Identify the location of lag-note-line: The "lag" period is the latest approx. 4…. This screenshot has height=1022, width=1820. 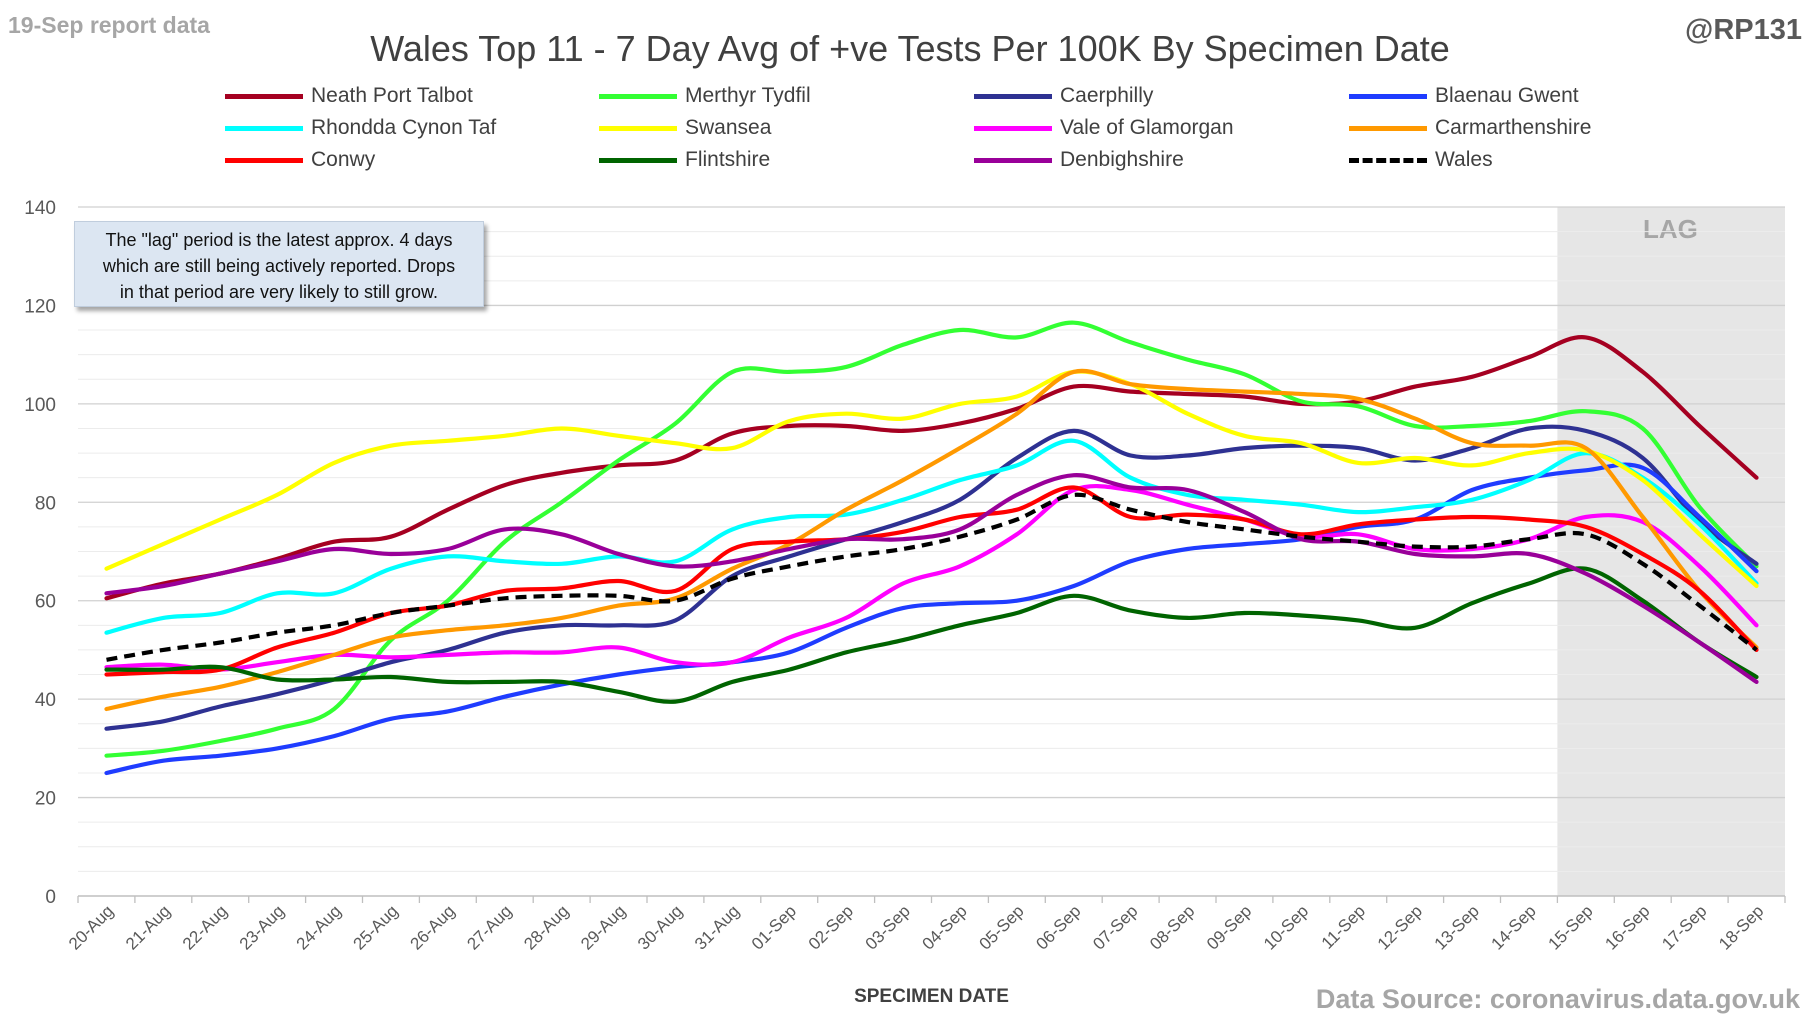
(279, 240).